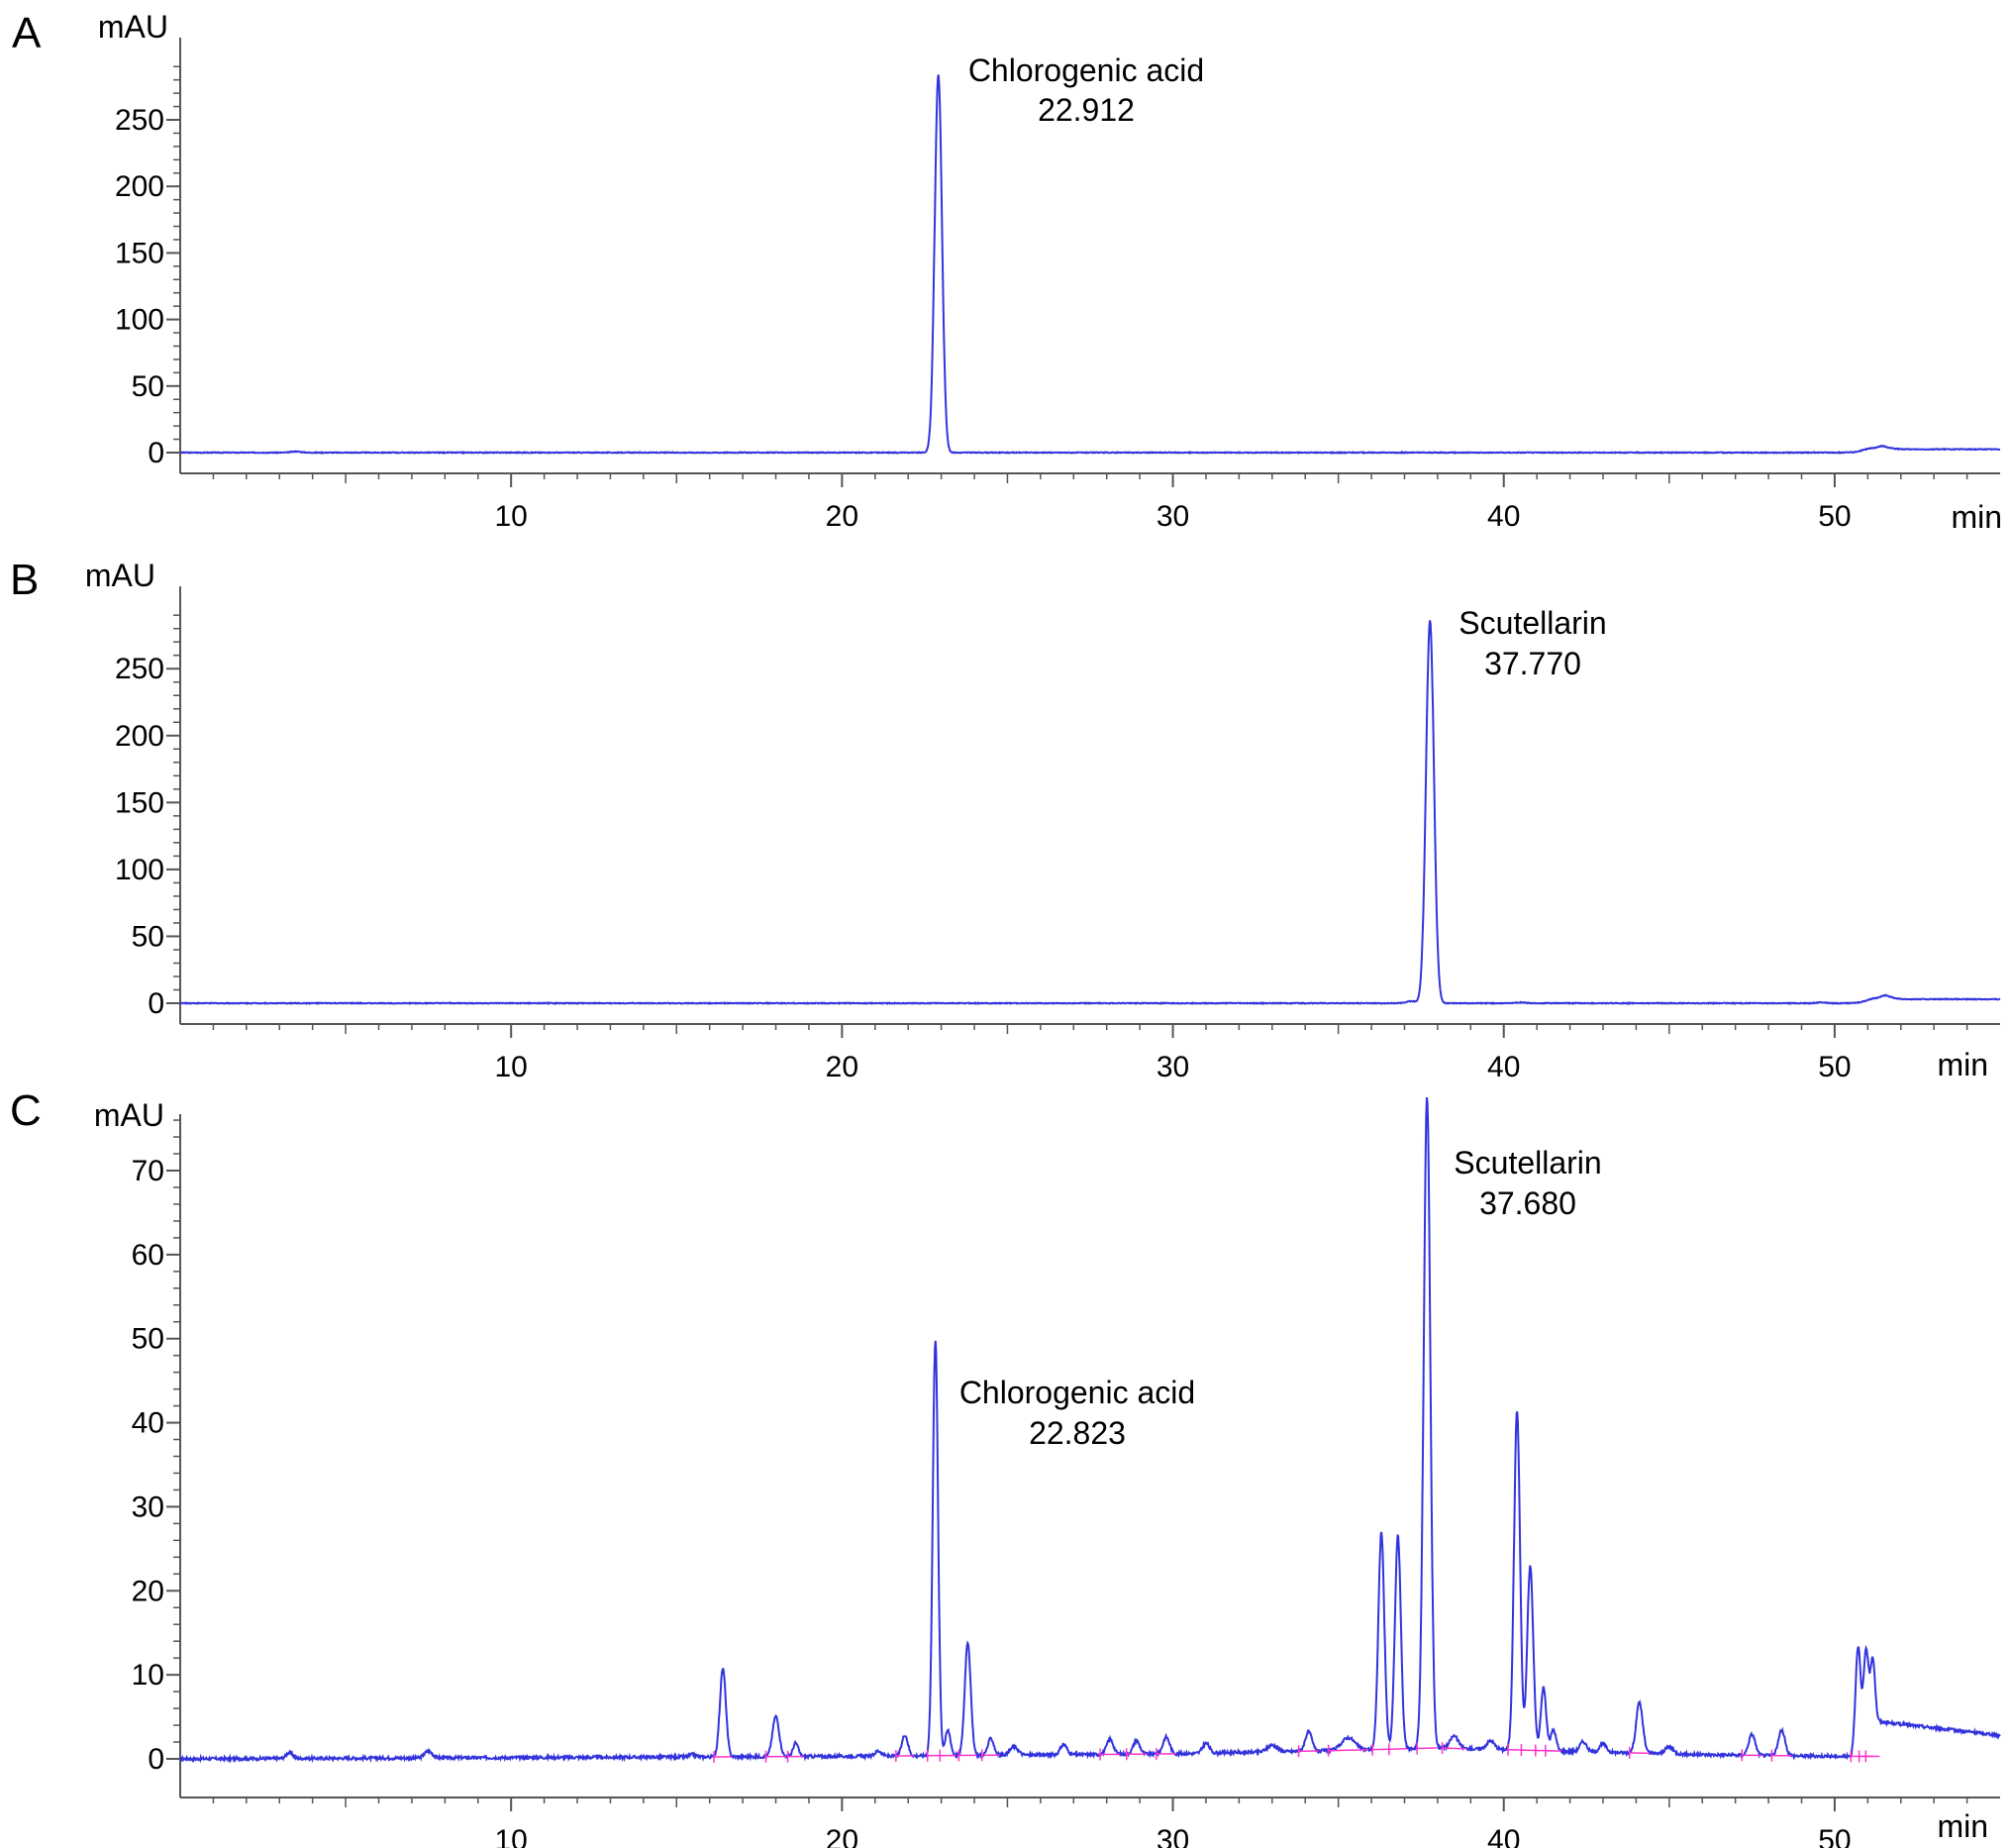  I want to click on panel-b-y-unit: mAU, so click(120, 576).